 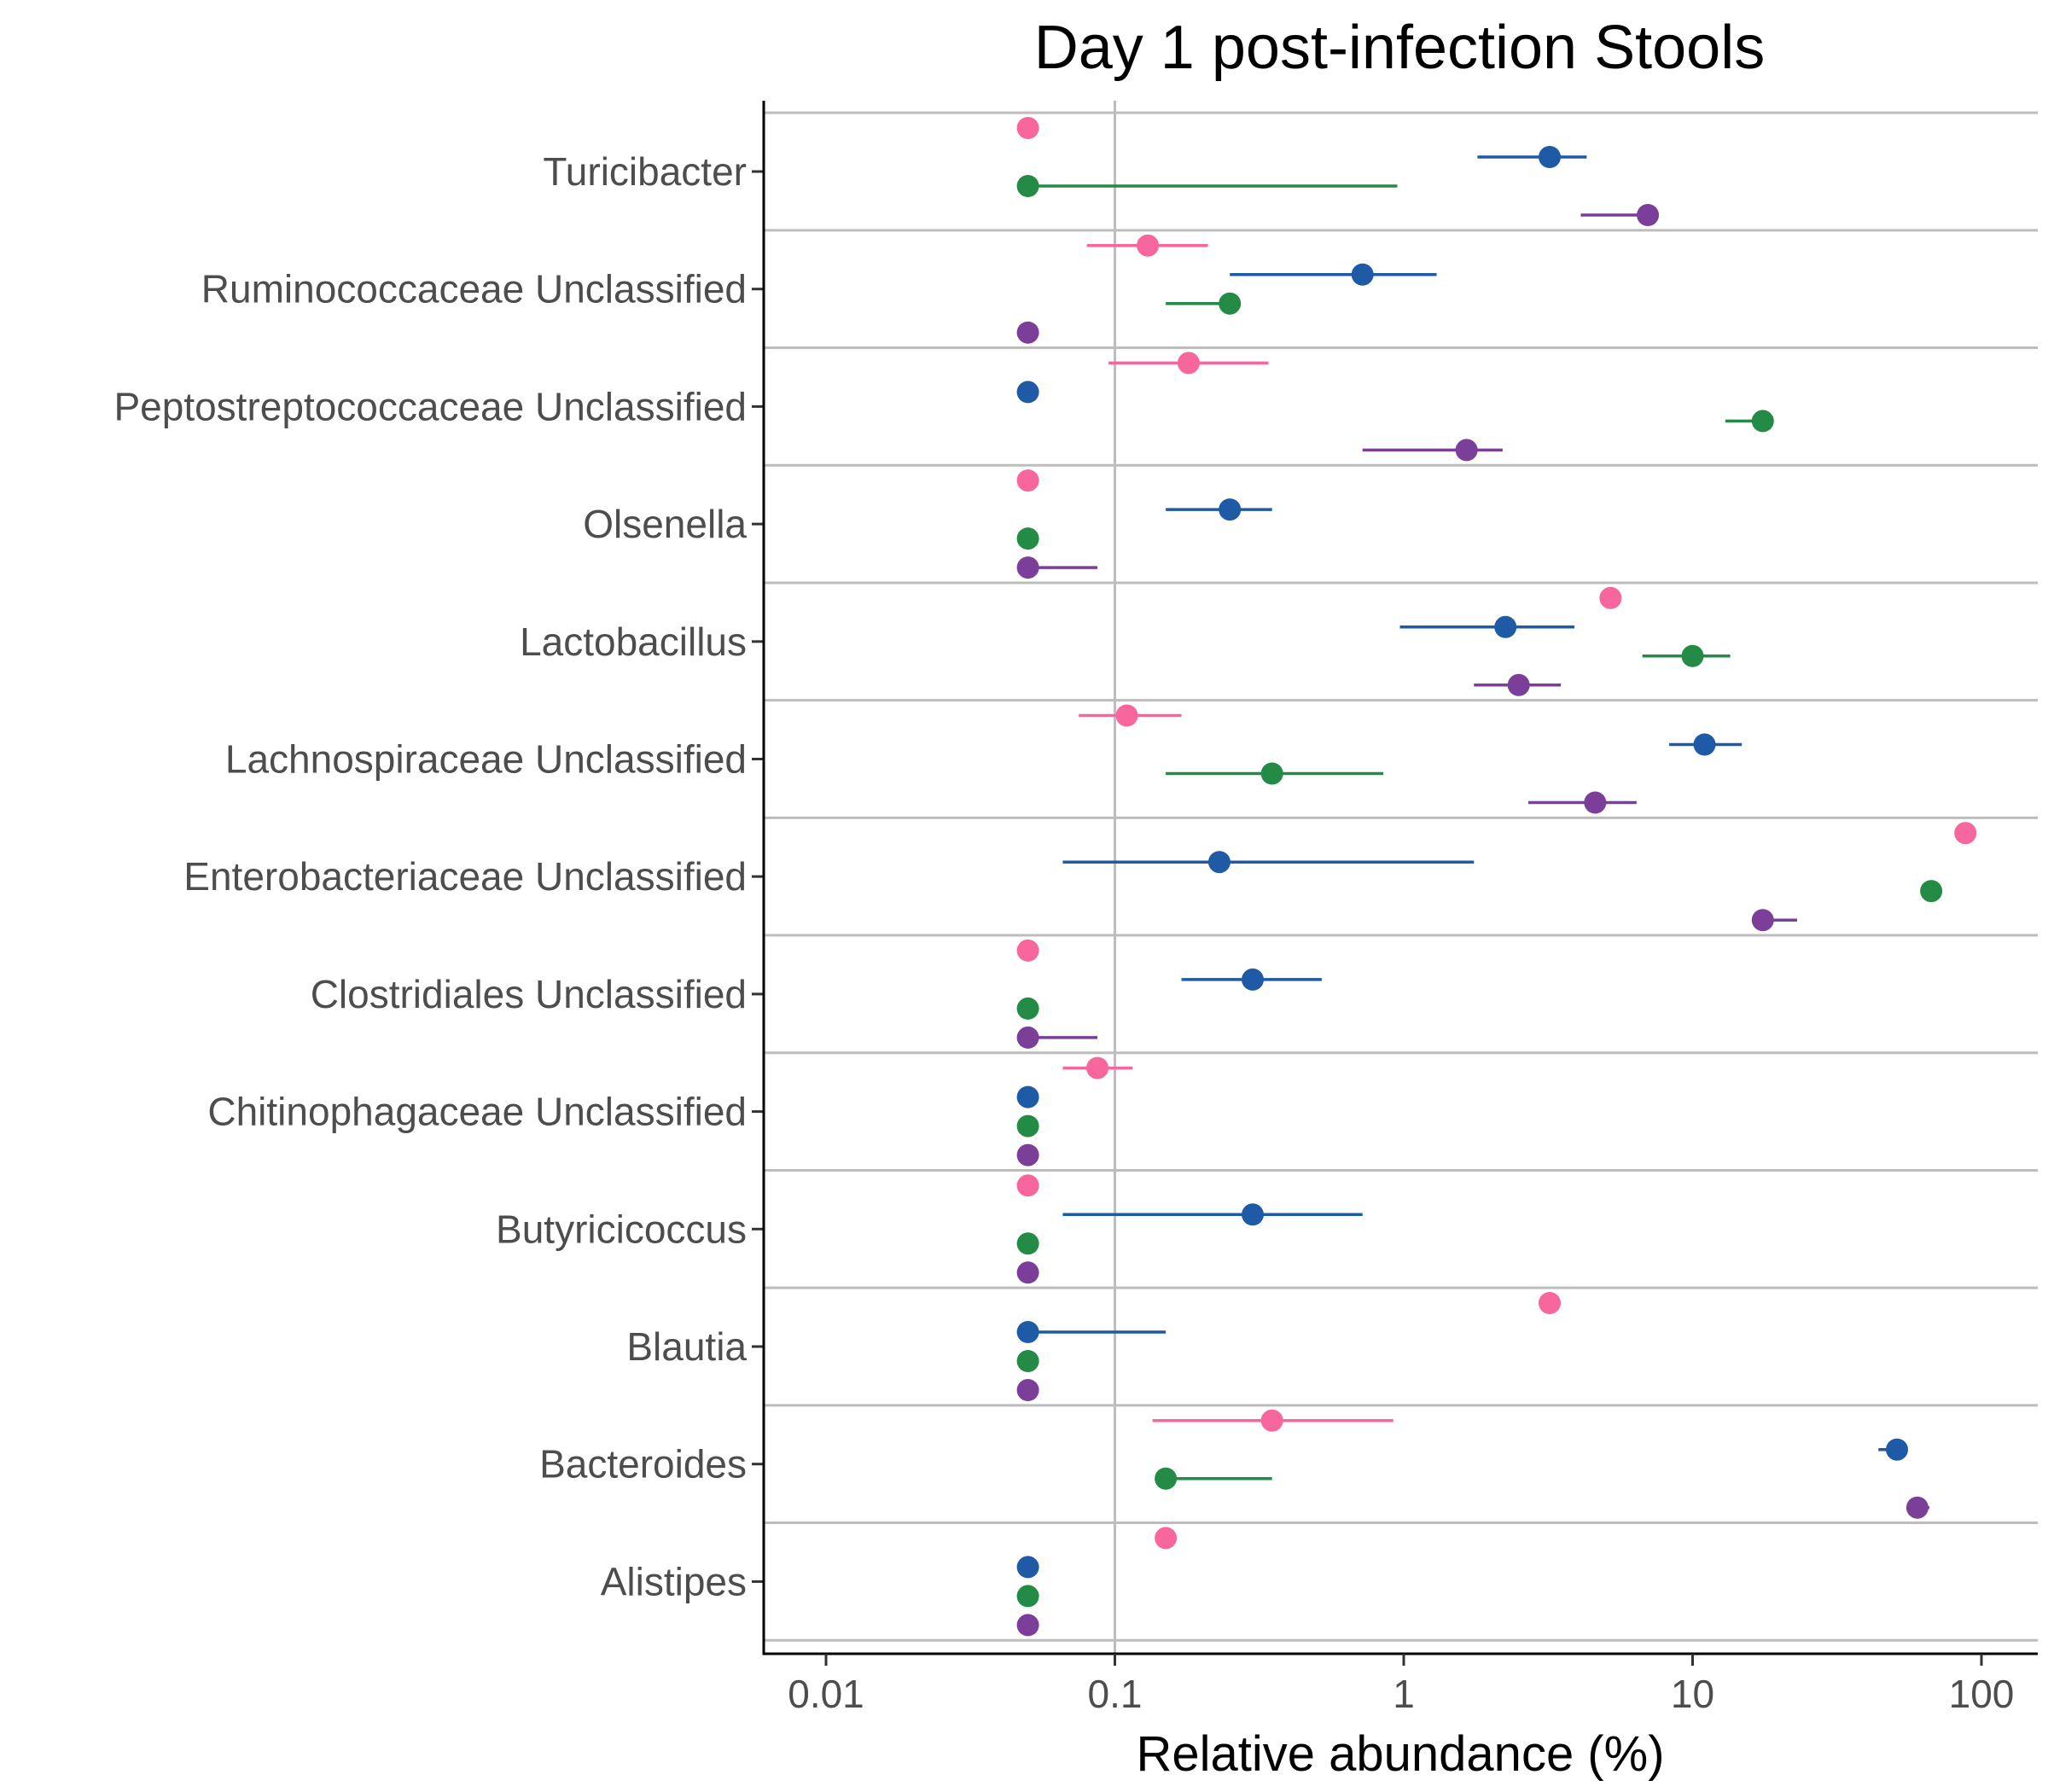 I want to click on category-label: Lachnospiraceae Unclassified, so click(x=486, y=759).